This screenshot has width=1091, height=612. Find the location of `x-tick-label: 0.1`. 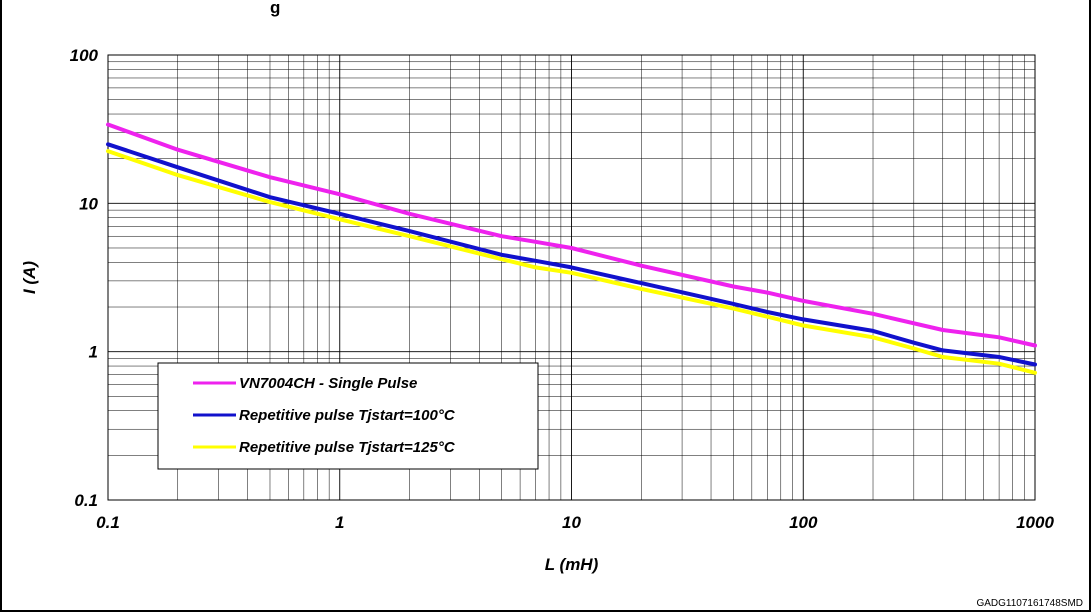

x-tick-label: 0.1 is located at coordinates (108, 522).